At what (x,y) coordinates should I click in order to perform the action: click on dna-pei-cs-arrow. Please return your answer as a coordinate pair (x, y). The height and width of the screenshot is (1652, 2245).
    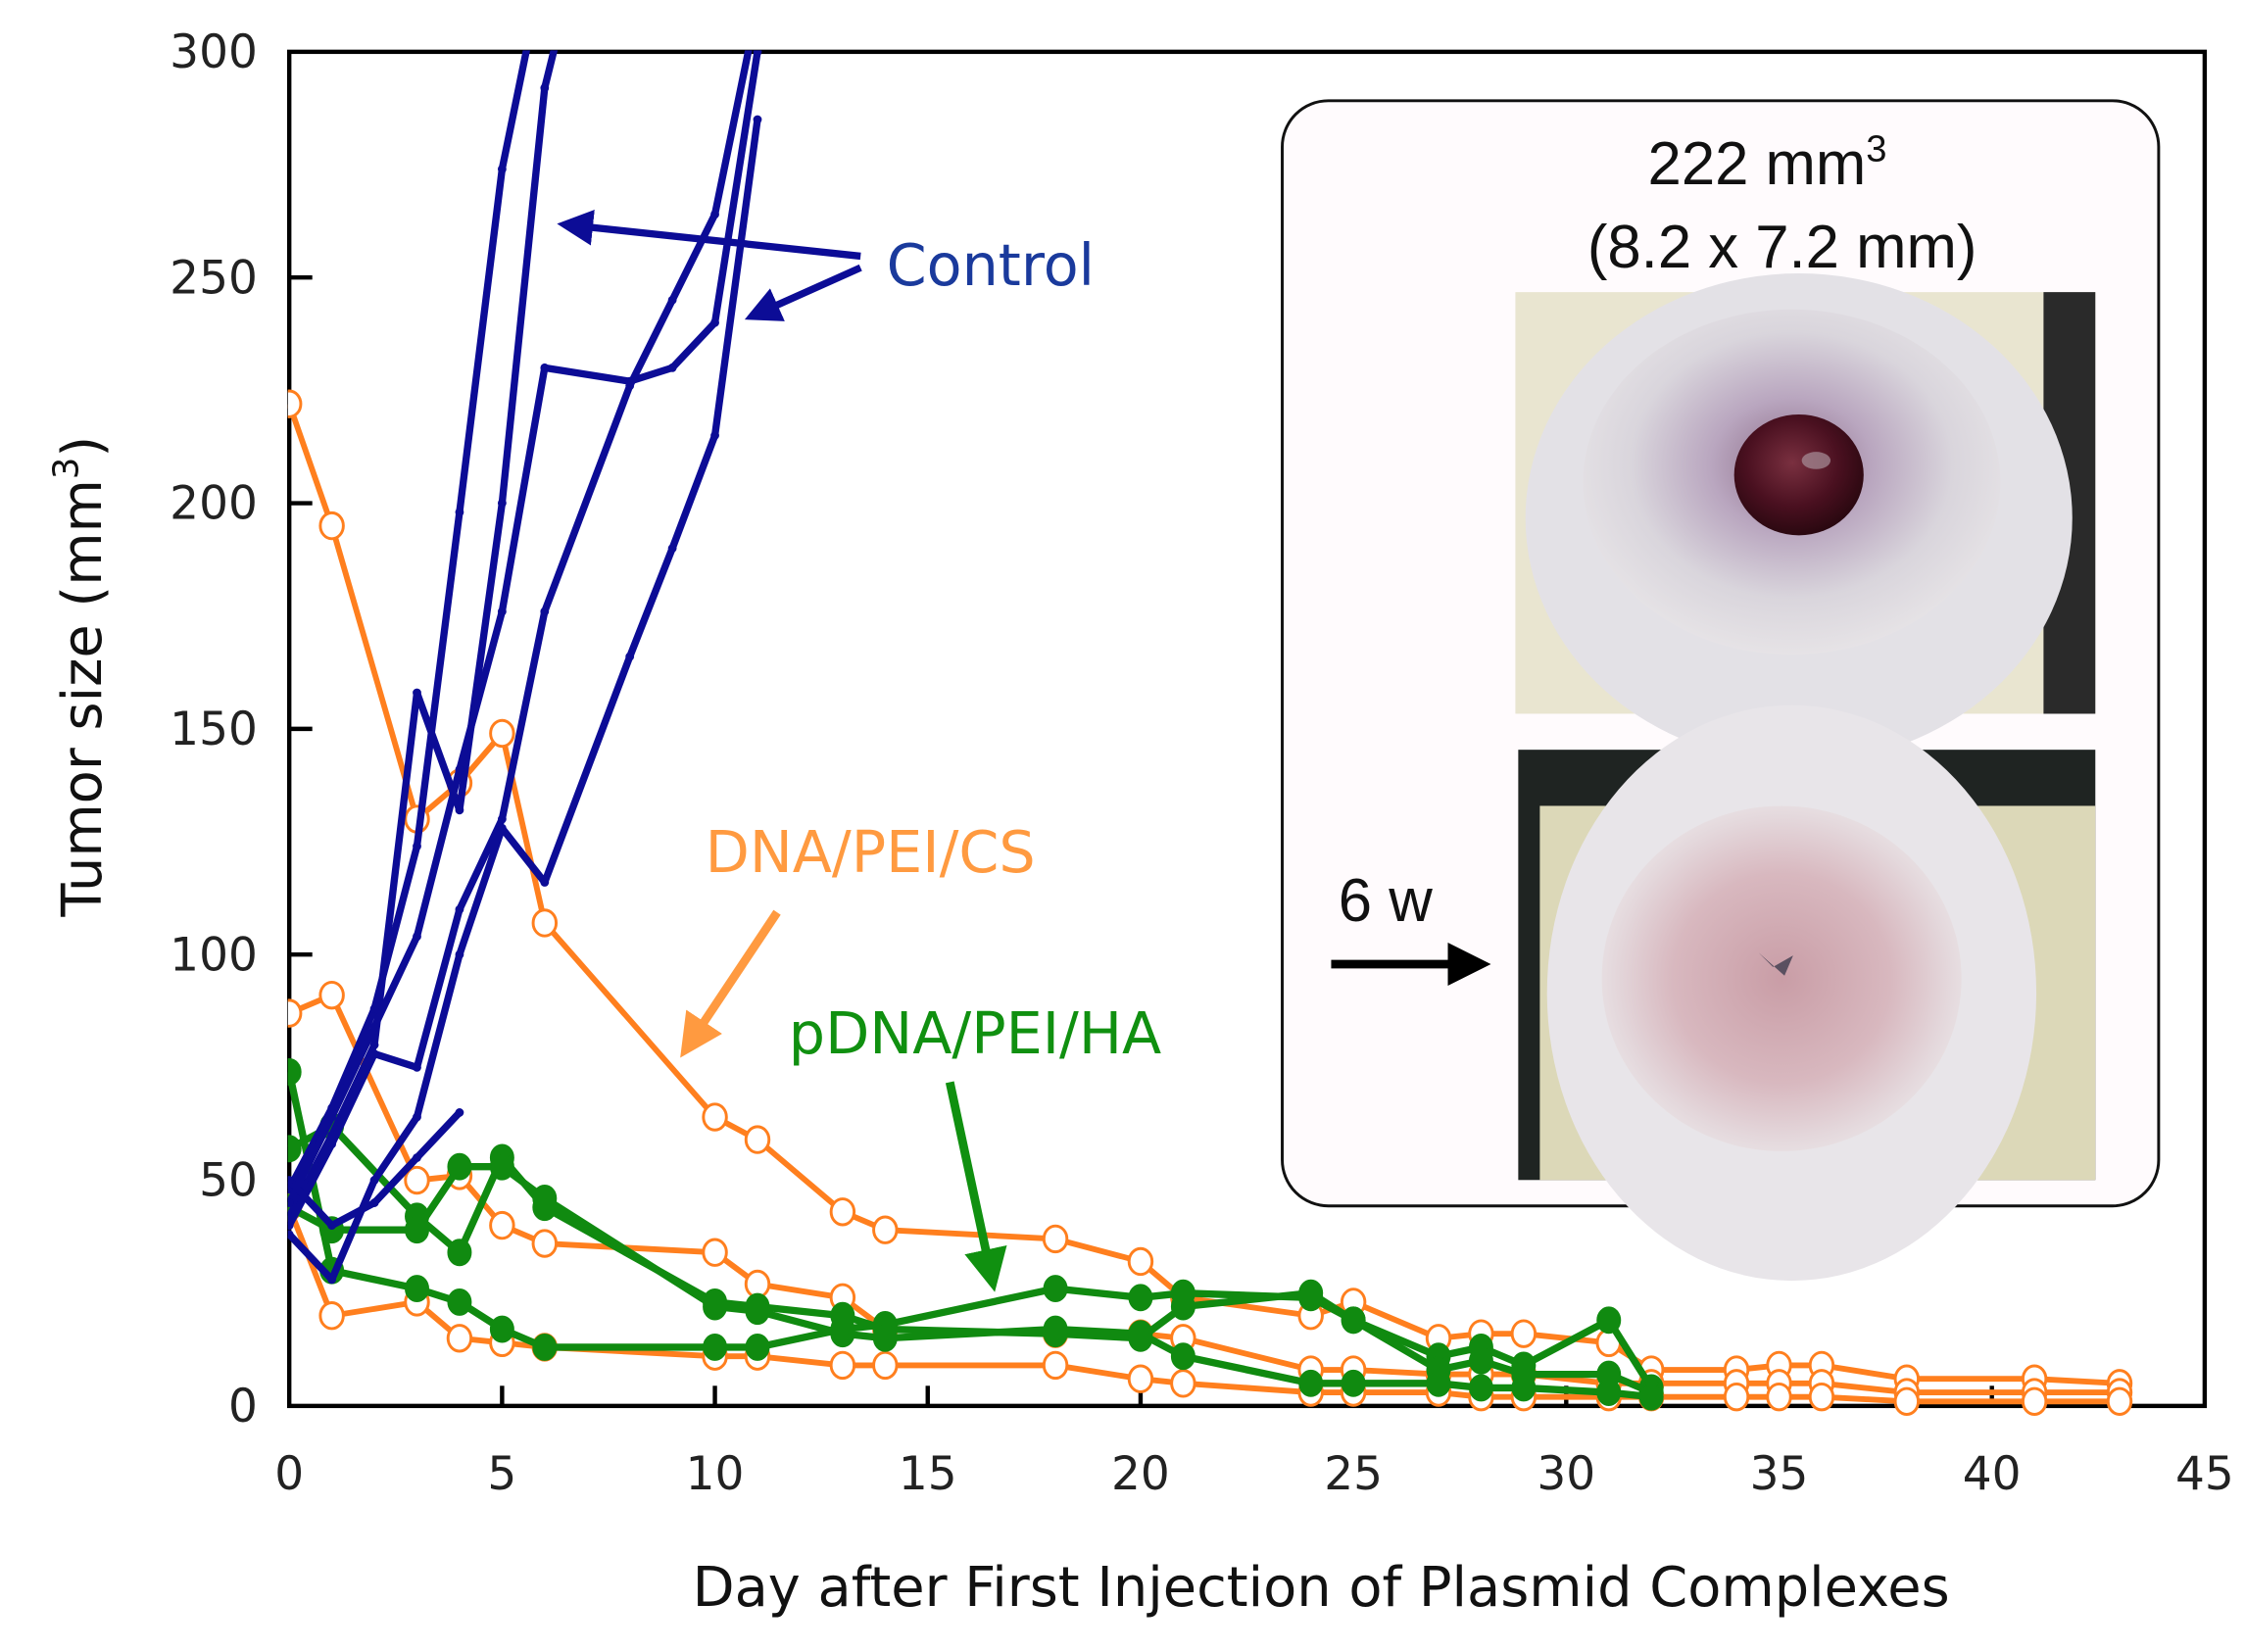
    Looking at the image, I should click on (730, 984).